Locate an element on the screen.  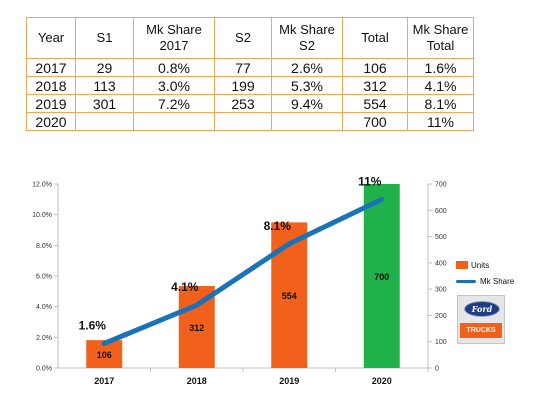
units-bar-label: 106 is located at coordinates (104, 355).